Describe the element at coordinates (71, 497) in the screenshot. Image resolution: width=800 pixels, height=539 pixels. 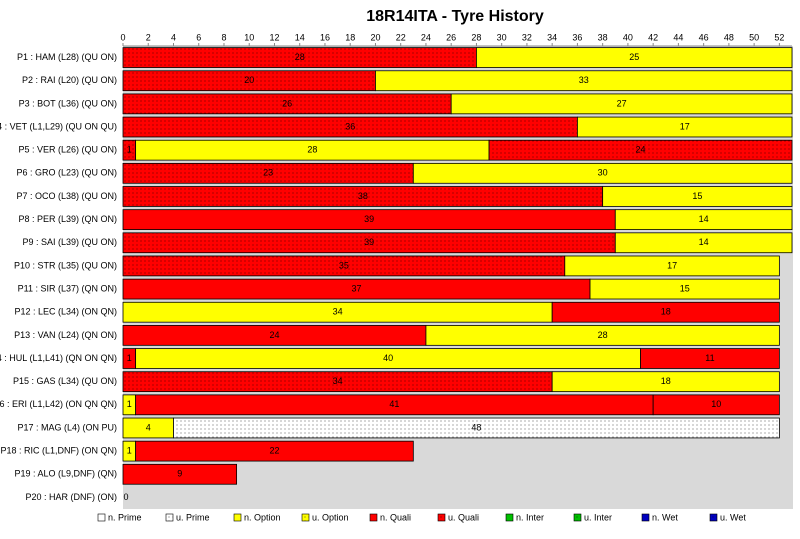
I see `row-label: P20 : HAR (DNF) (ON)` at that location.